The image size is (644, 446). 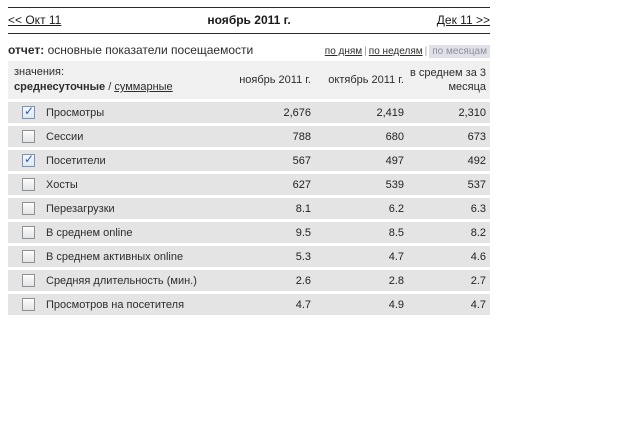 What do you see at coordinates (396, 280) in the screenshot?
I see `row-value-october: 2.8` at bounding box center [396, 280].